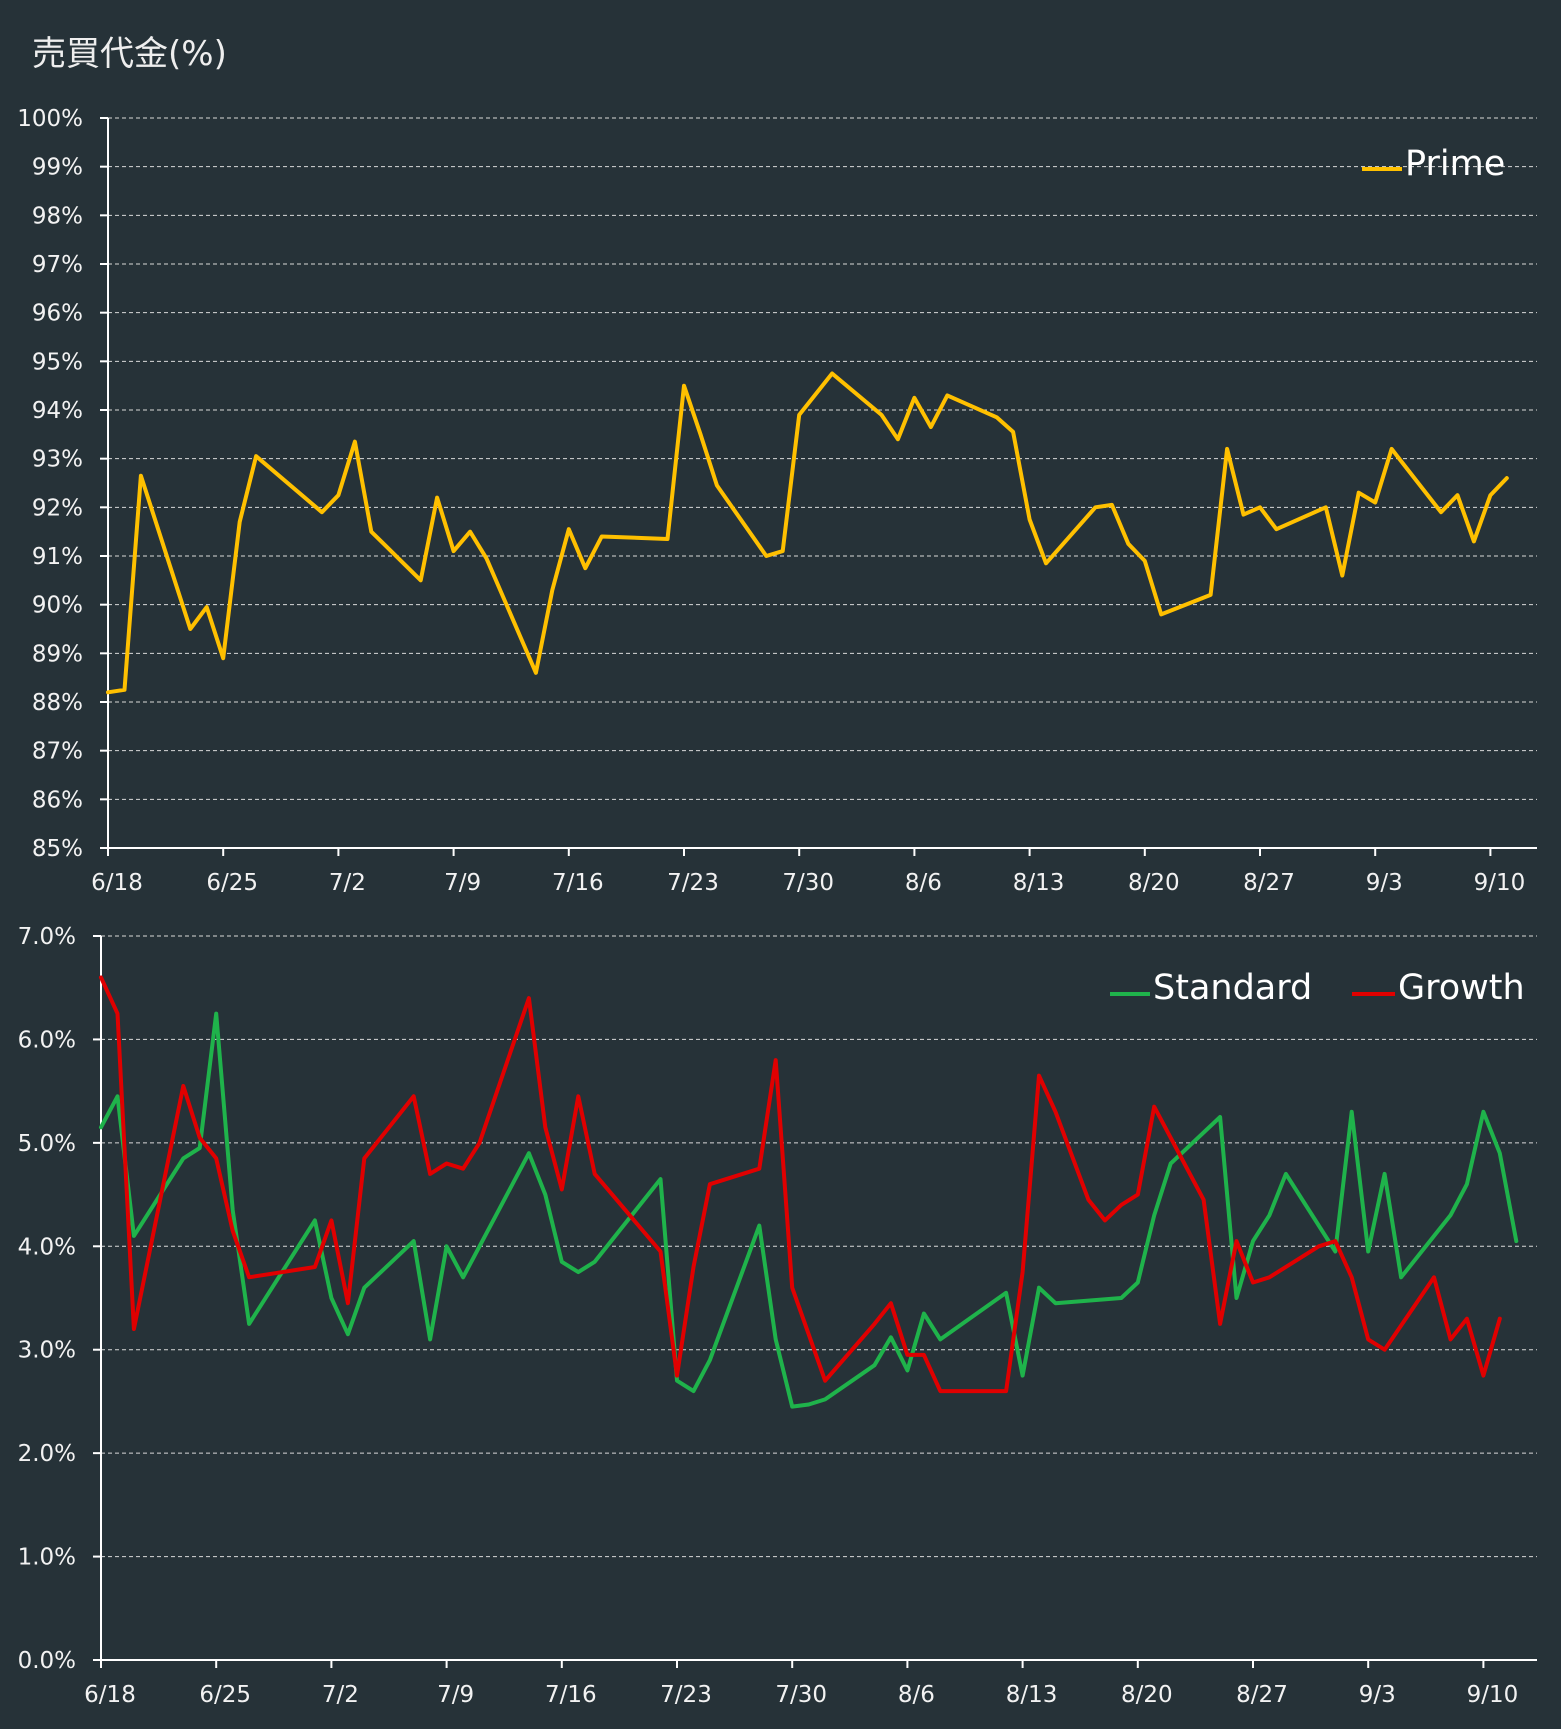 The image size is (1561, 1729). Describe the element at coordinates (129, 54) in the screenshot. I see `chart-title: 売買代金(%)` at that location.